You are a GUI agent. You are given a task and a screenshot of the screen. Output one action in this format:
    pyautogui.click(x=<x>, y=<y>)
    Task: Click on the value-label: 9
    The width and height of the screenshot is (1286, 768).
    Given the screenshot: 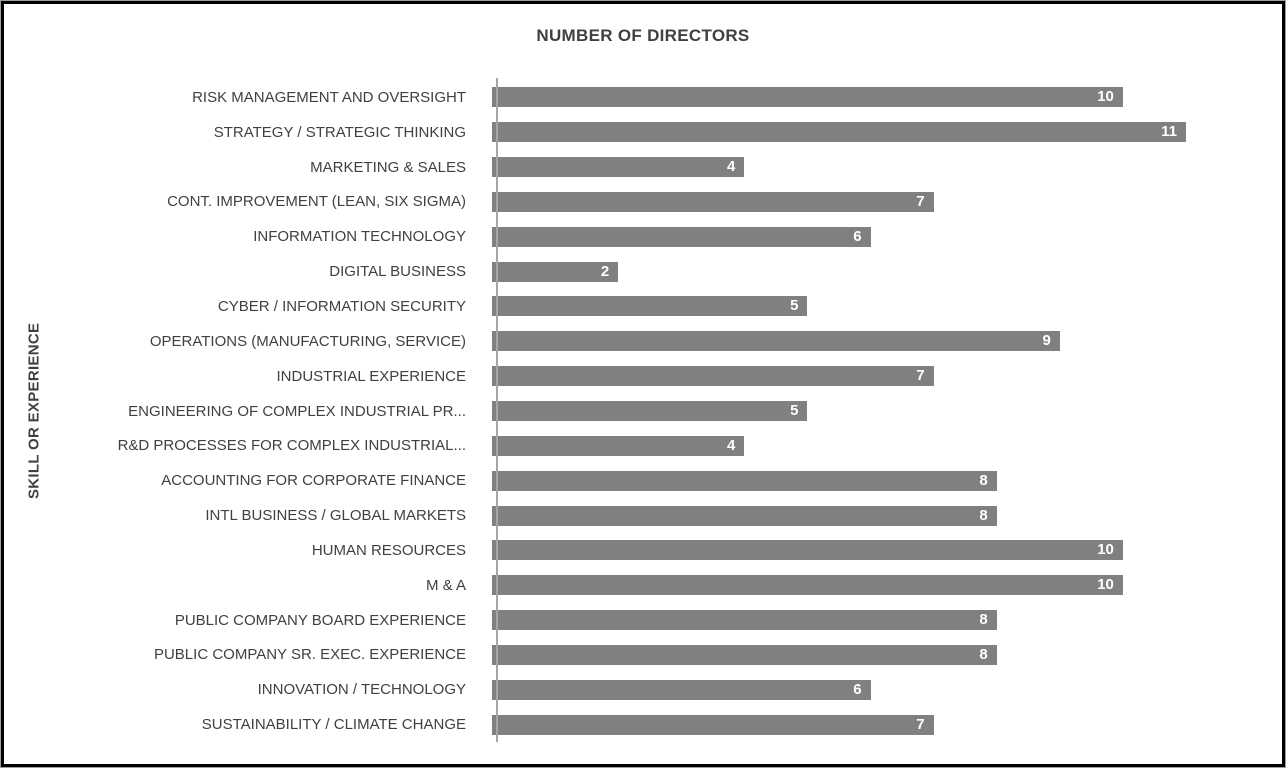 What is the action you would take?
    pyautogui.click(x=1046, y=341)
    